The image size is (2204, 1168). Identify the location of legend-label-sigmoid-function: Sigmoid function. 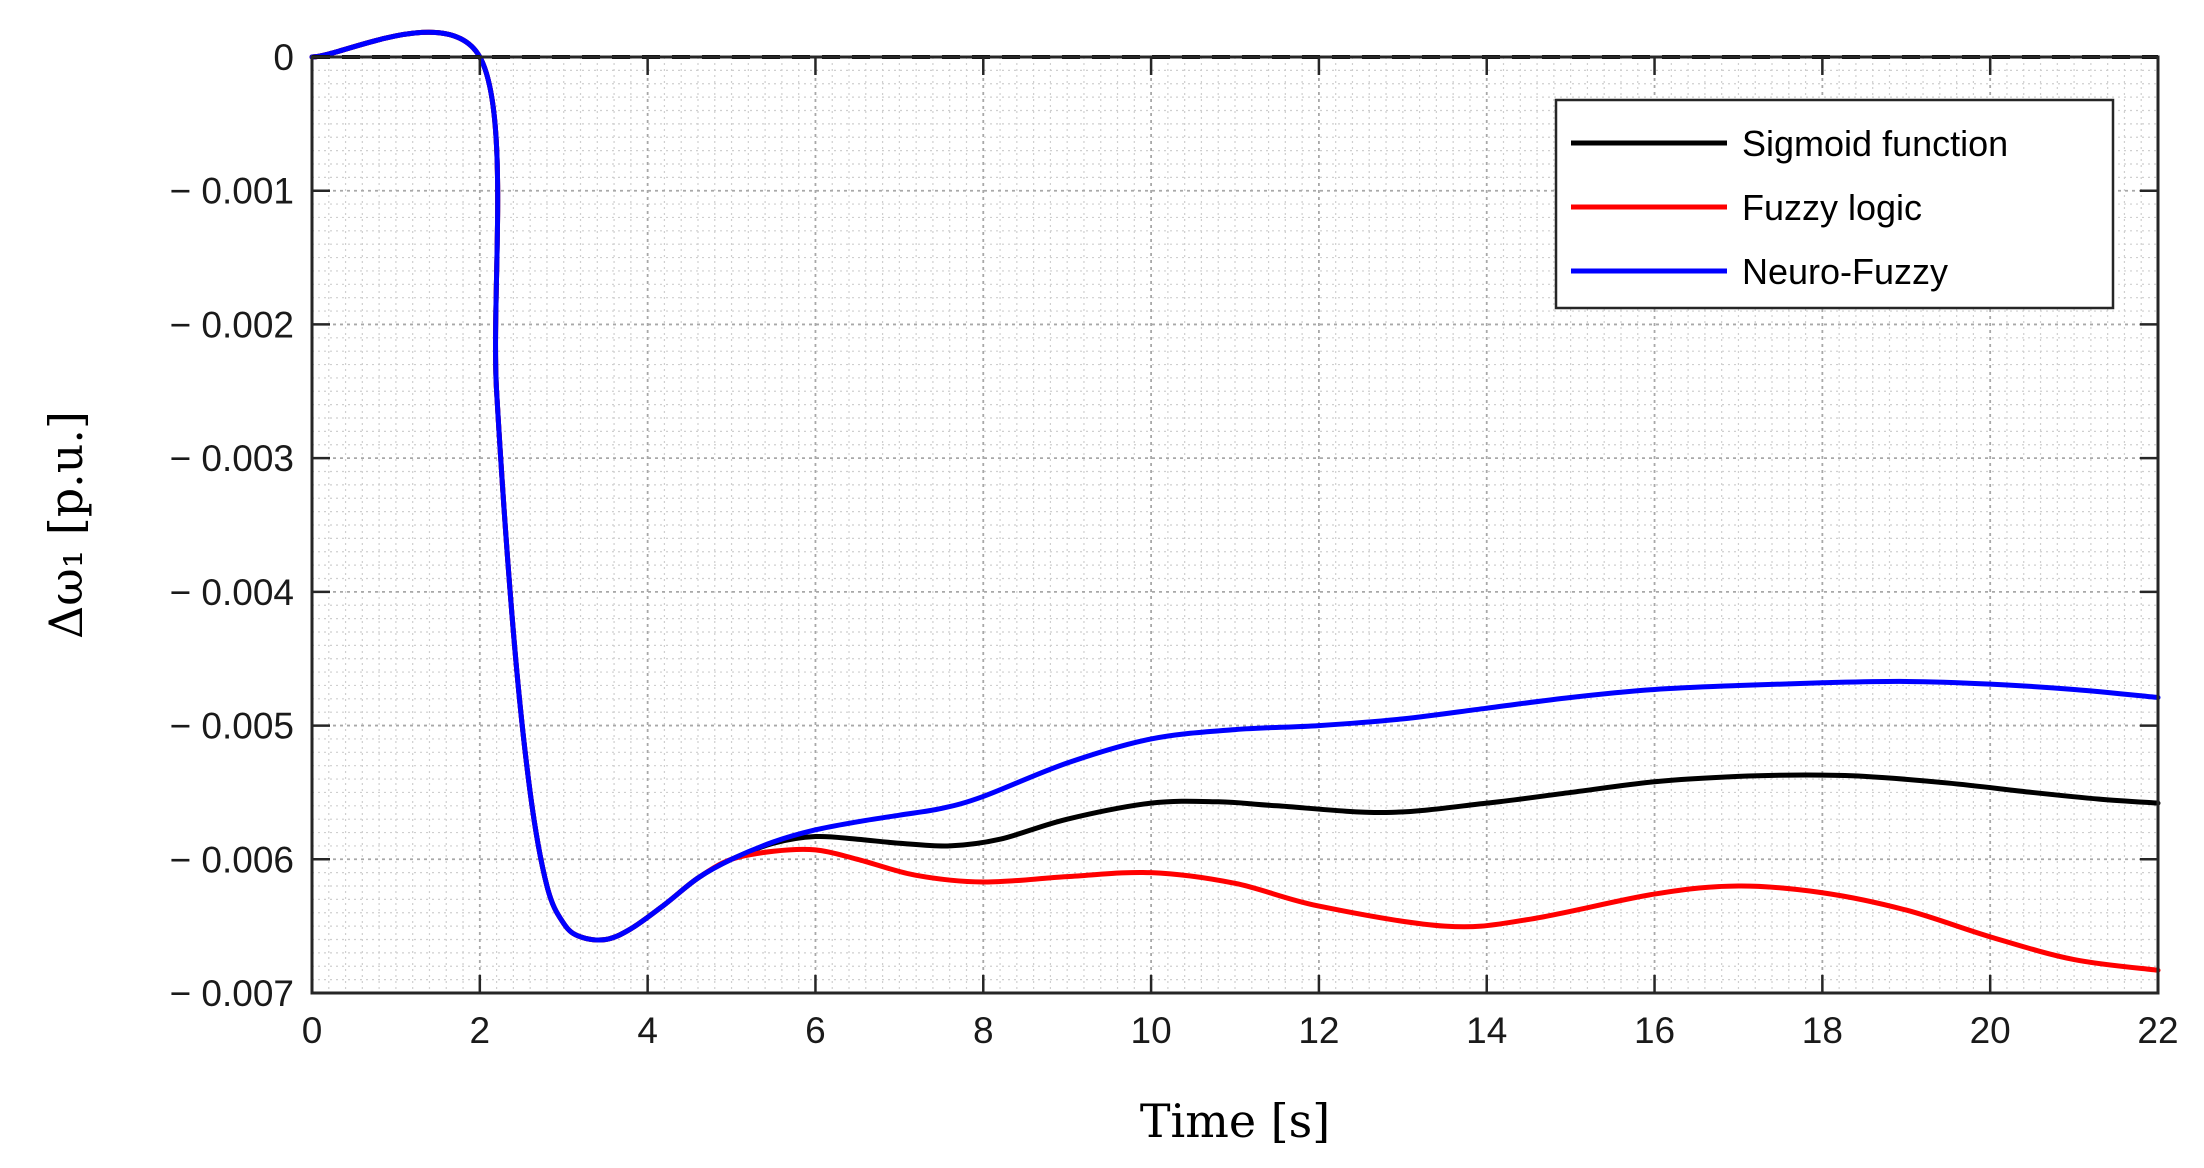
(1875, 143).